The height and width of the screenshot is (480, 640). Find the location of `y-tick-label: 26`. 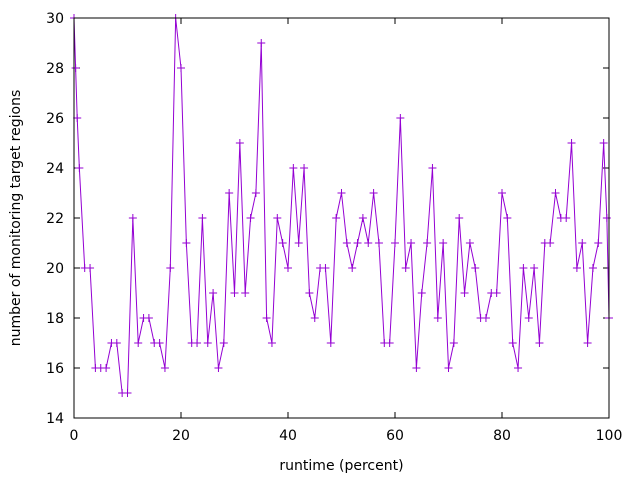

y-tick-label: 26 is located at coordinates (55, 119).